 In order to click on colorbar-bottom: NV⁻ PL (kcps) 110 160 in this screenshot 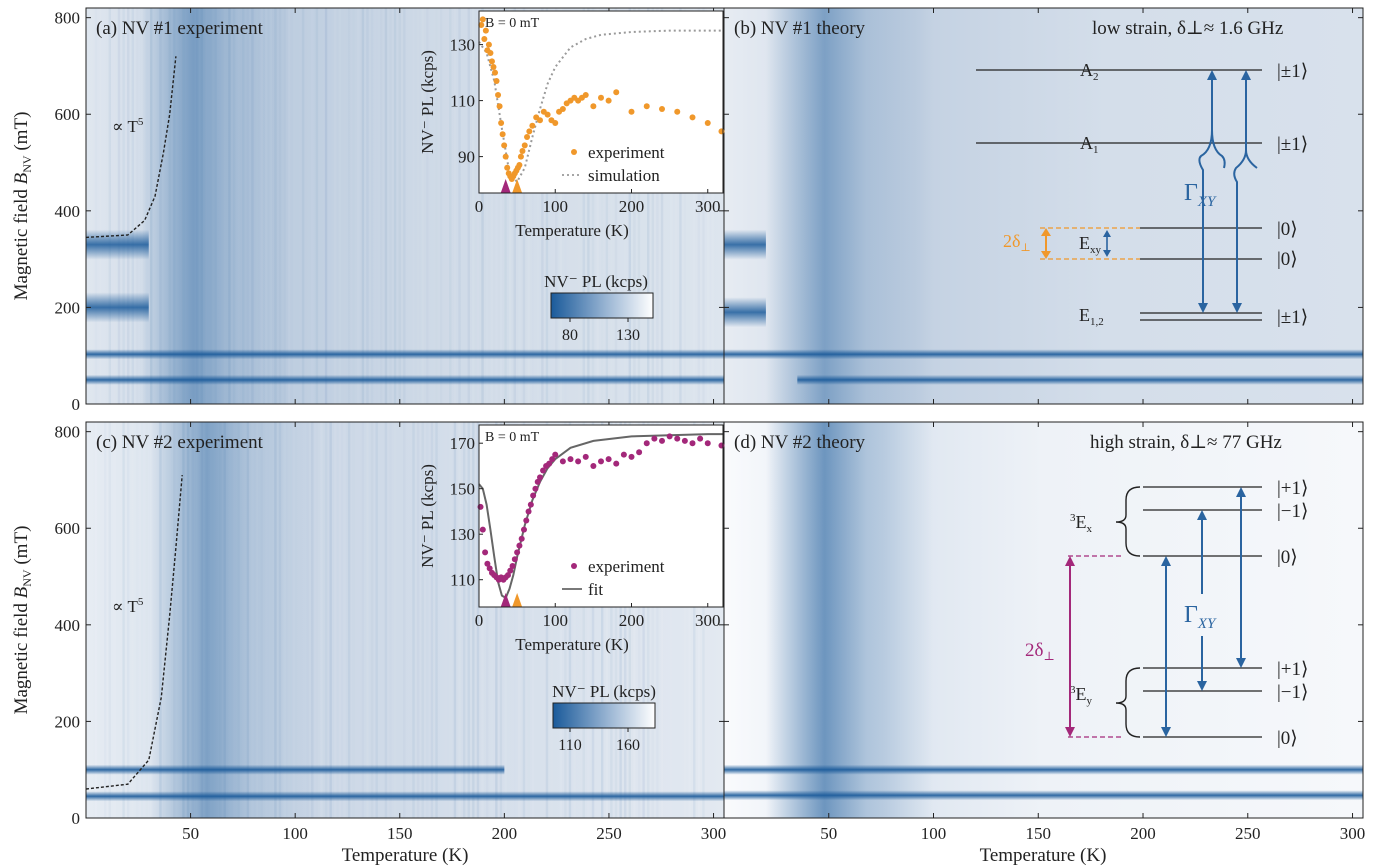, I will do `click(604, 718)`.